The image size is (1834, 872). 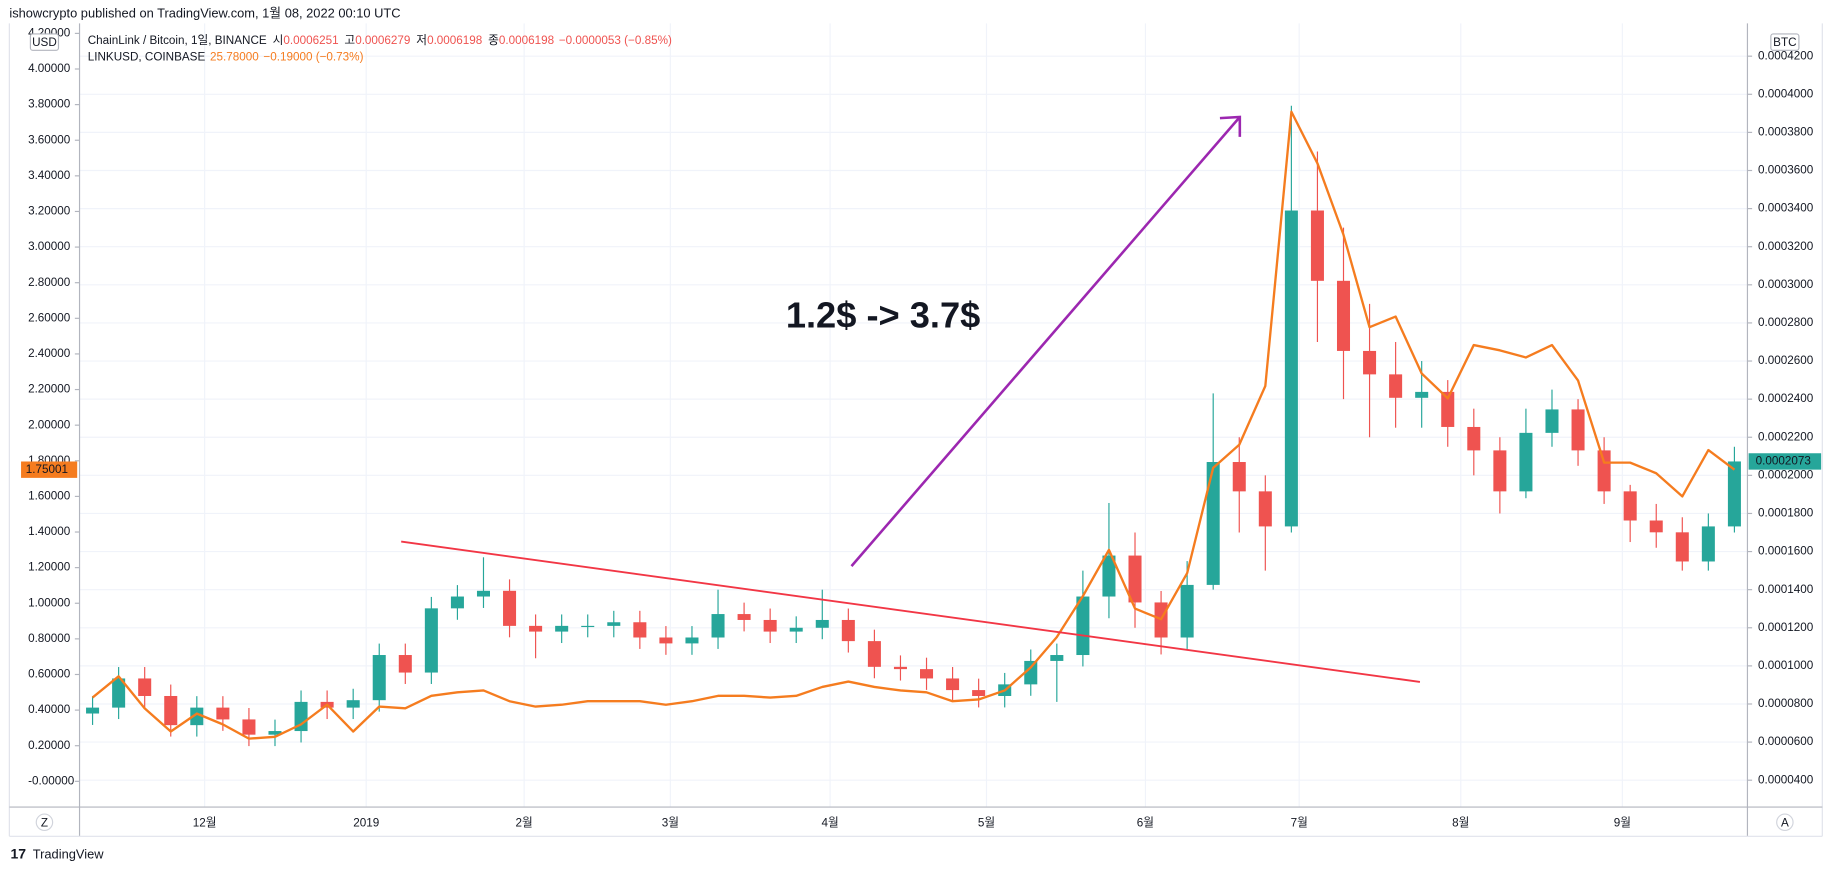 What do you see at coordinates (1786, 55) in the screenshot?
I see `y2-tick-label: 0.0004200` at bounding box center [1786, 55].